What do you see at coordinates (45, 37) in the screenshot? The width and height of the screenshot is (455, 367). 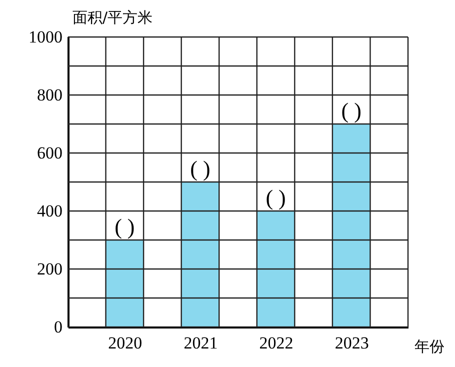 I see `y-tick-label: 1000` at bounding box center [45, 37].